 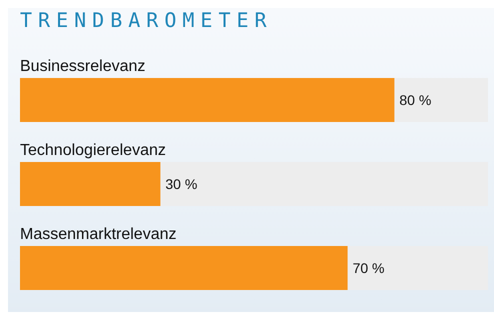 What do you see at coordinates (83, 66) in the screenshot?
I see `y-tick-label: Businessrelevanz` at bounding box center [83, 66].